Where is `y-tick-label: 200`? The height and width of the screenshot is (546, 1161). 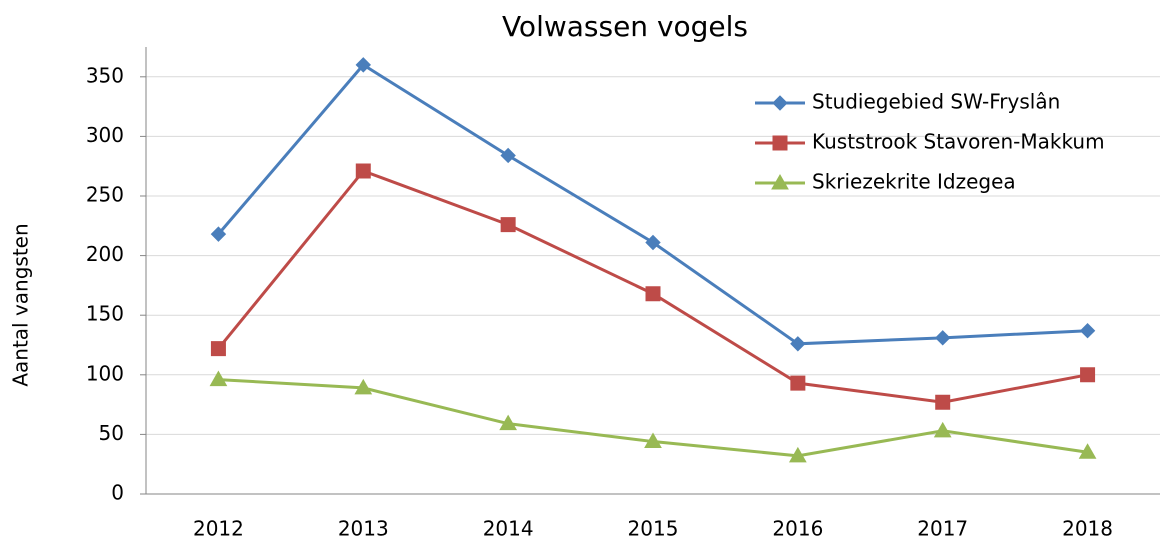
y-tick-label: 200 is located at coordinates (105, 254).